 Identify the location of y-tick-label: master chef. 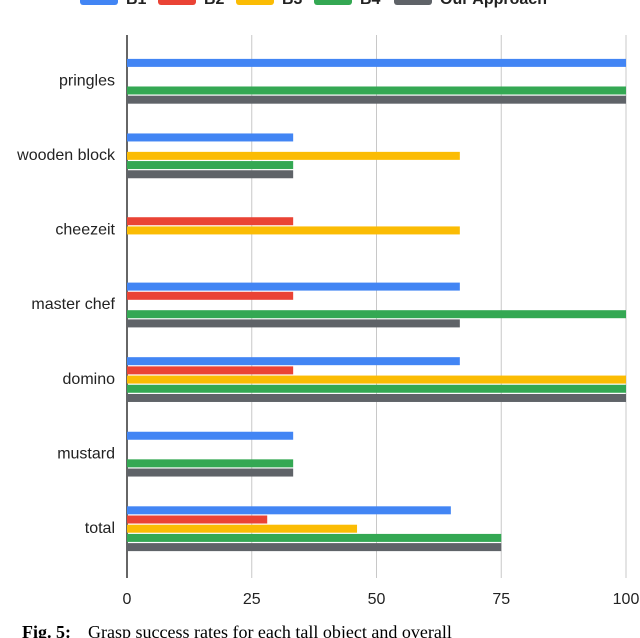
(73, 304).